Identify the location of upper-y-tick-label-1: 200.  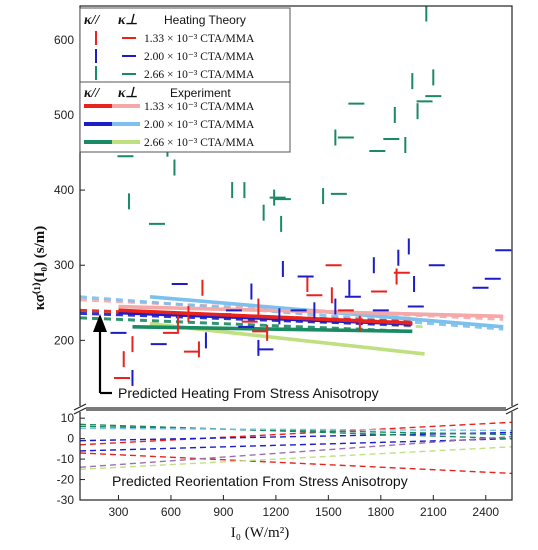
(64, 340).